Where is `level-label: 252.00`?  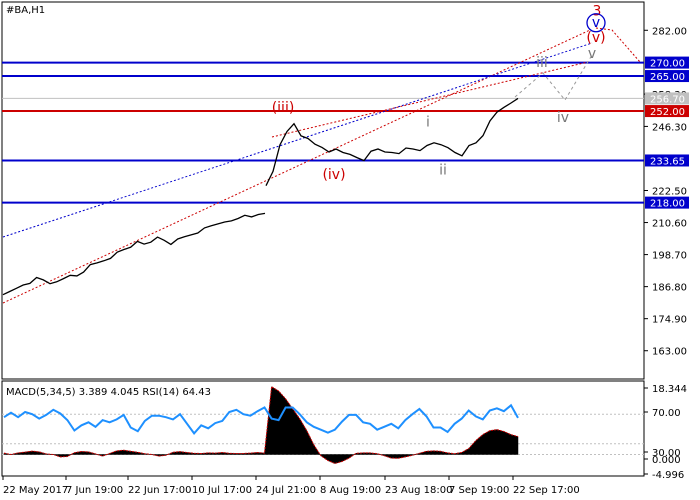
level-label: 252.00 is located at coordinates (667, 112).